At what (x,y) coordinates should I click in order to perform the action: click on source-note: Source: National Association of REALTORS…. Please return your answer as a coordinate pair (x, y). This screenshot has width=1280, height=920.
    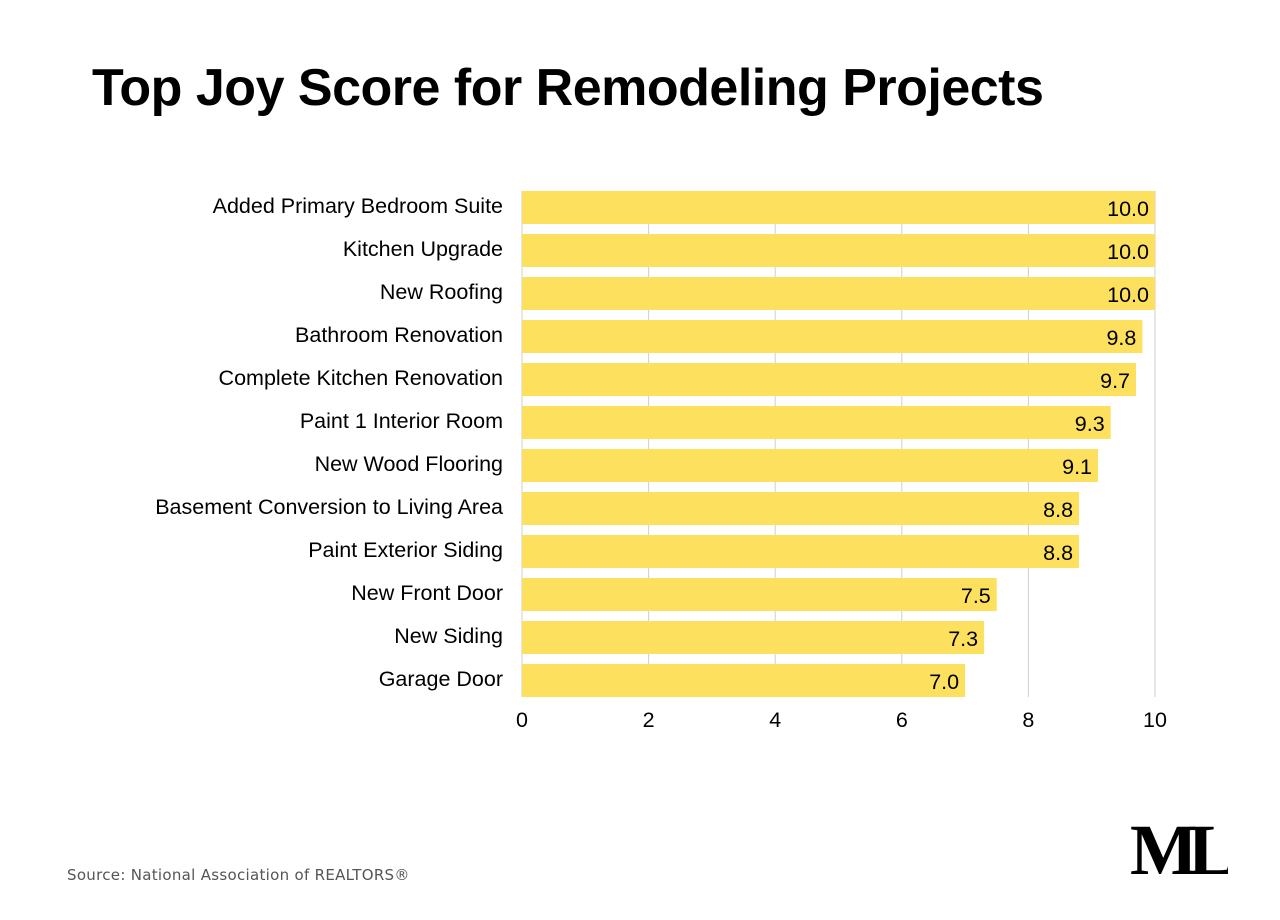
    Looking at the image, I should click on (238, 875).